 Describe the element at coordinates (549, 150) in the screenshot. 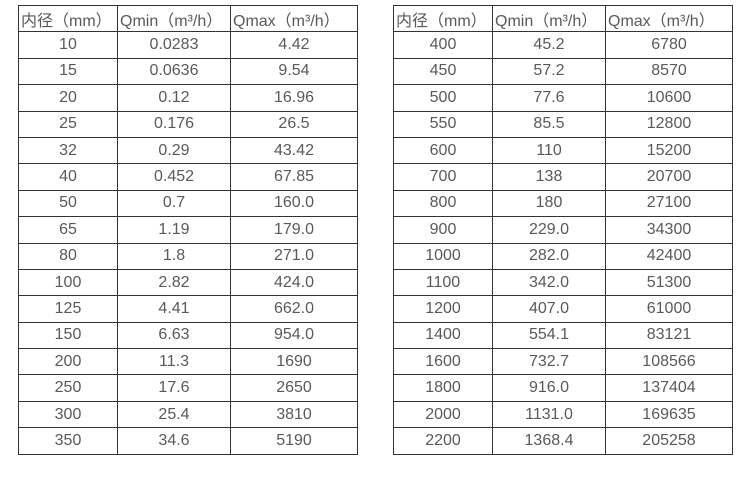

I see `table-cell: 110` at that location.